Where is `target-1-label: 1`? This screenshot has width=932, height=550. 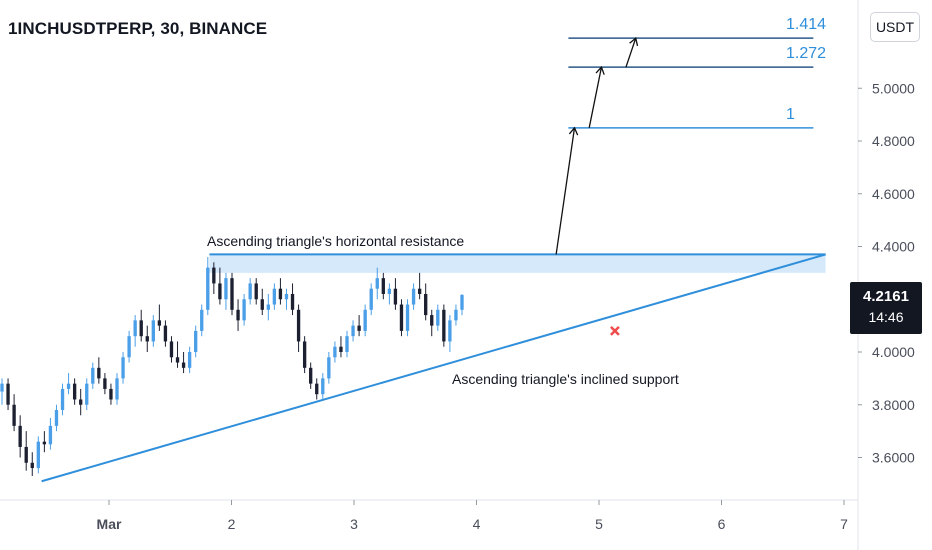
target-1-label: 1 is located at coordinates (790, 114).